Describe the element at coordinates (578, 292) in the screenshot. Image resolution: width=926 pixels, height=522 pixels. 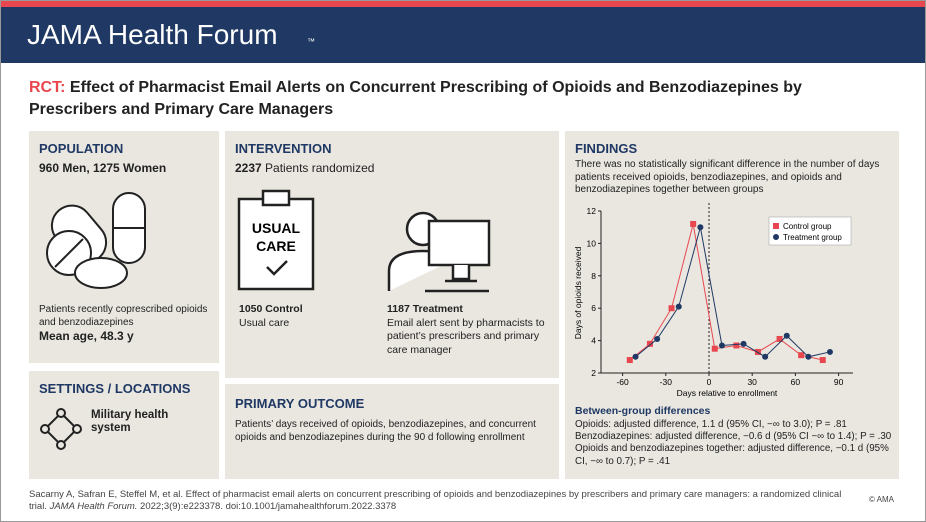
I see `y-axis-label: Days of opioids received` at that location.